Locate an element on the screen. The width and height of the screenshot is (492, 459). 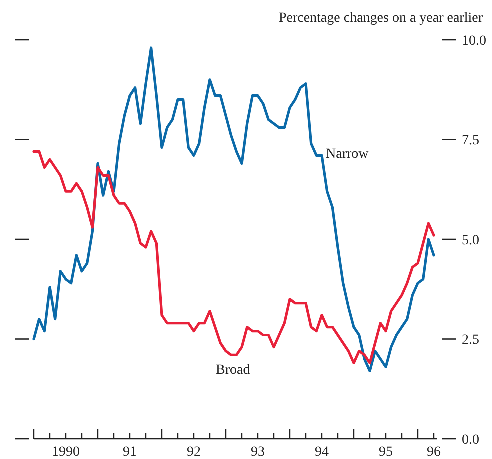
y-tick-label: 5.0 is located at coordinates (471, 240).